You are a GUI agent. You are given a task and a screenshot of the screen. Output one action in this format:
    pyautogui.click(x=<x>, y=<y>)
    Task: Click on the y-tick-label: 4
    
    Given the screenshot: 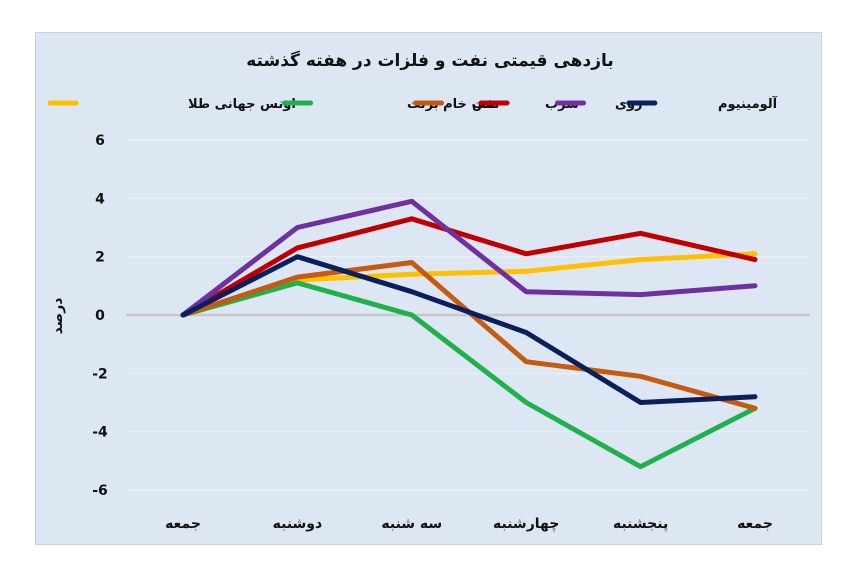 What is the action you would take?
    pyautogui.click(x=100, y=199)
    